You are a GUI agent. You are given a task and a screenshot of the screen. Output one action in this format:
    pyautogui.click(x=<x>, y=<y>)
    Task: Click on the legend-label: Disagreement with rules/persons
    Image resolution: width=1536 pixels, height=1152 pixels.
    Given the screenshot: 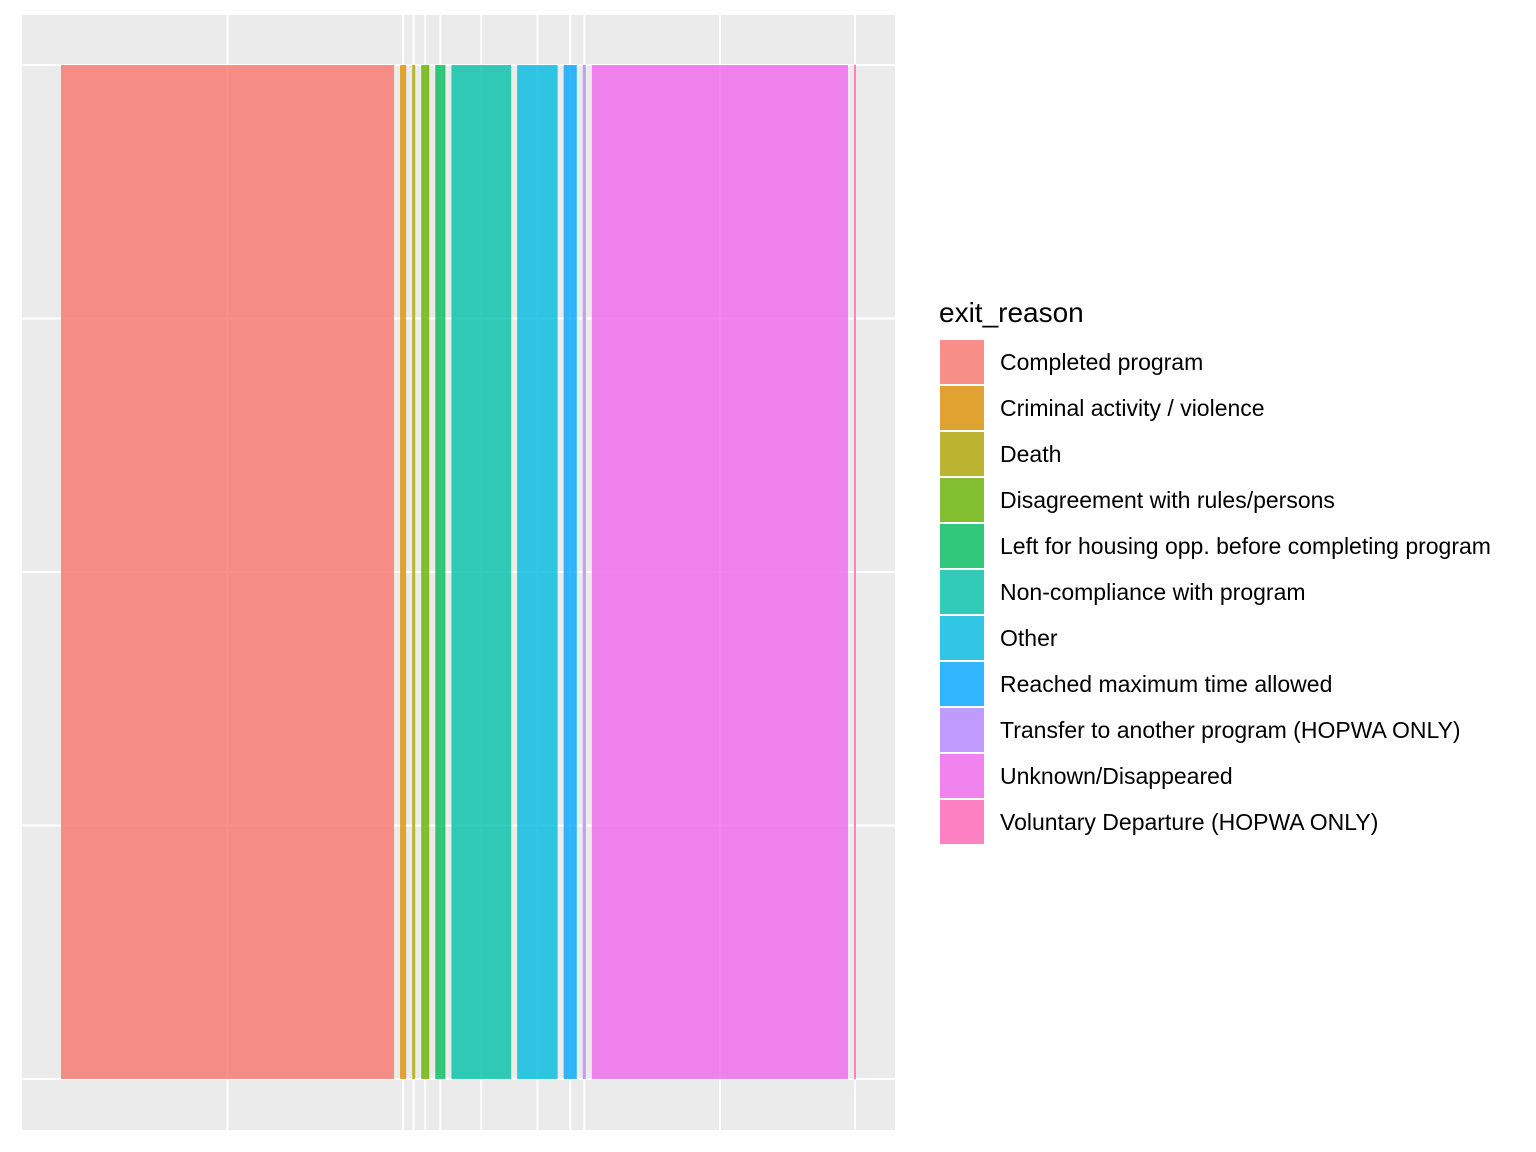 What is the action you would take?
    pyautogui.click(x=1167, y=500)
    